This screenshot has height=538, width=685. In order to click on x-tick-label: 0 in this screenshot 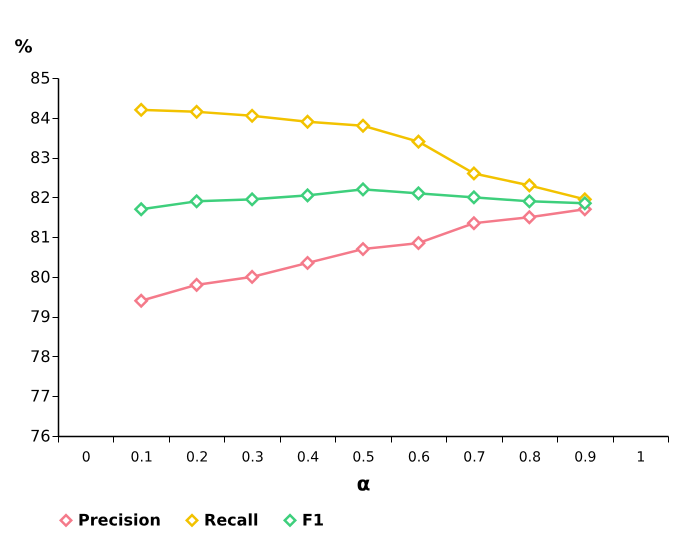, I will do `click(86, 458)`.